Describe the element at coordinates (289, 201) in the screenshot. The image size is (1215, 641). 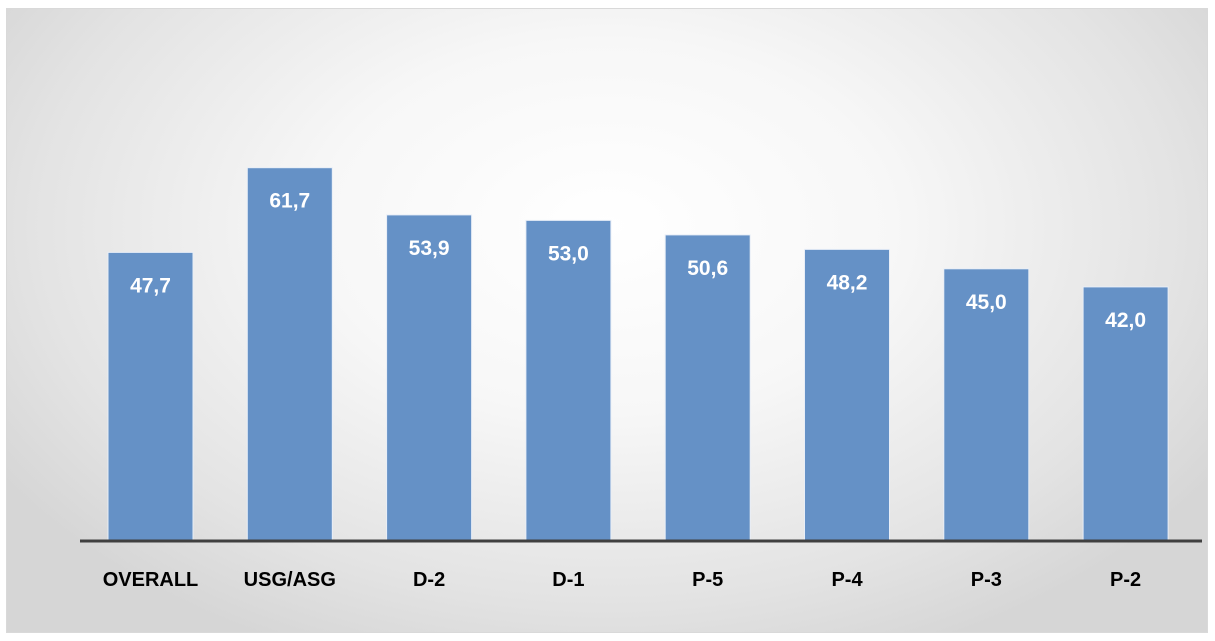
I see `data-label: 61,7` at that location.